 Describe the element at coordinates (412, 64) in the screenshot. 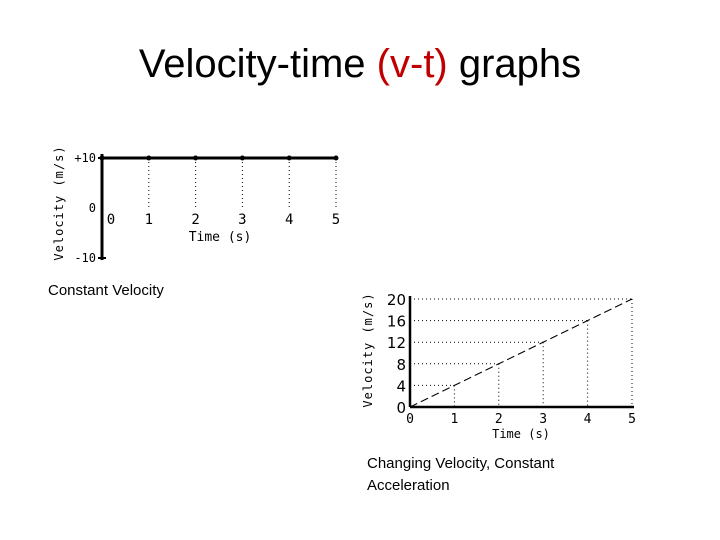

I see `title-highlight: (v-t)` at that location.